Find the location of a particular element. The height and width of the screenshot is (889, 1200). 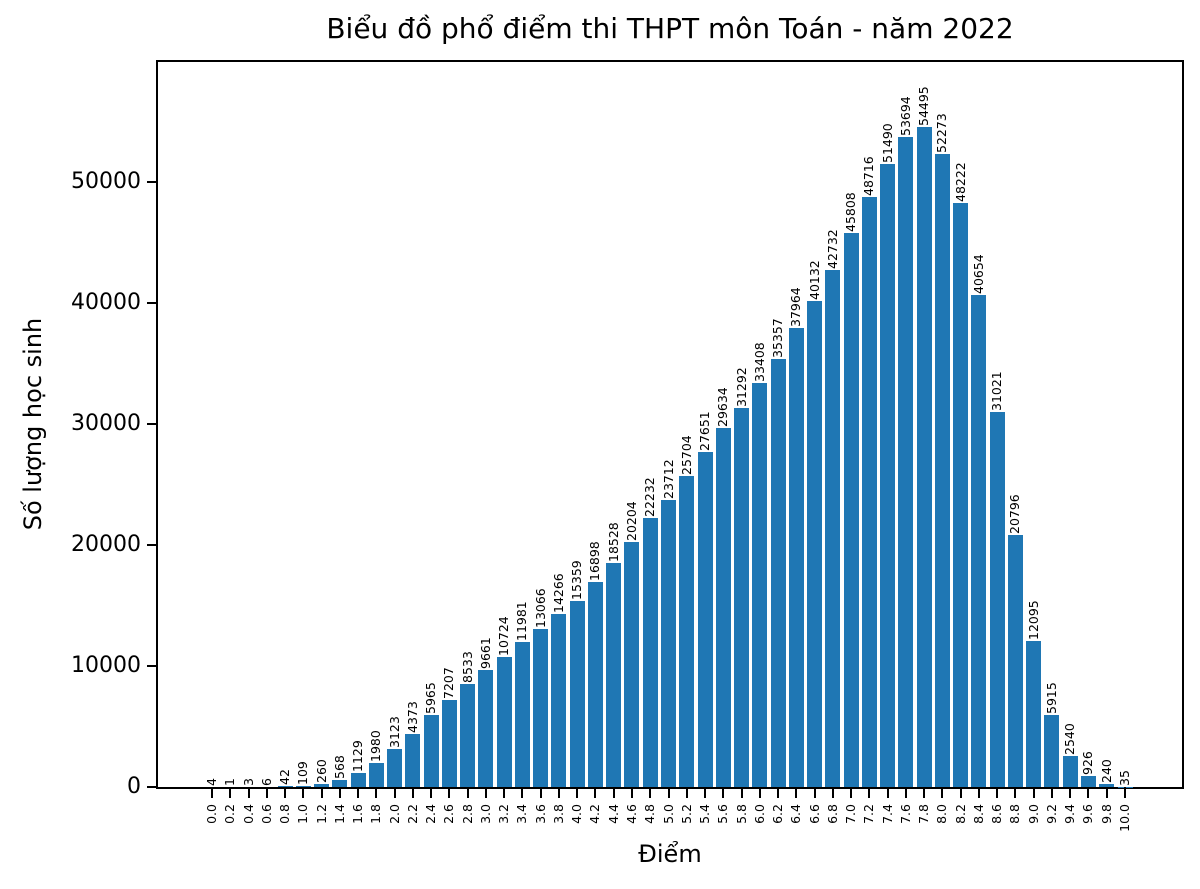

bar-value-label: 42 is located at coordinates (285, 777).